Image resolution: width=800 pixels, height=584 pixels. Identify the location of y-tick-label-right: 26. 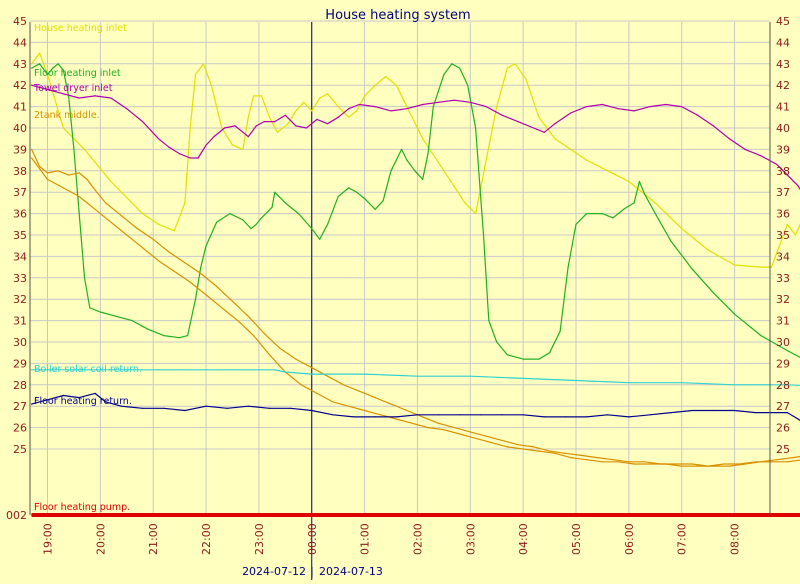
(783, 428).